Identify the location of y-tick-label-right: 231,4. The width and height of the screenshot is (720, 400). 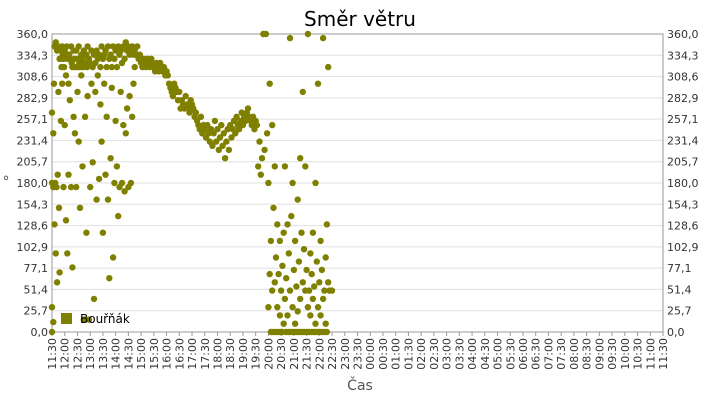
(683, 140).